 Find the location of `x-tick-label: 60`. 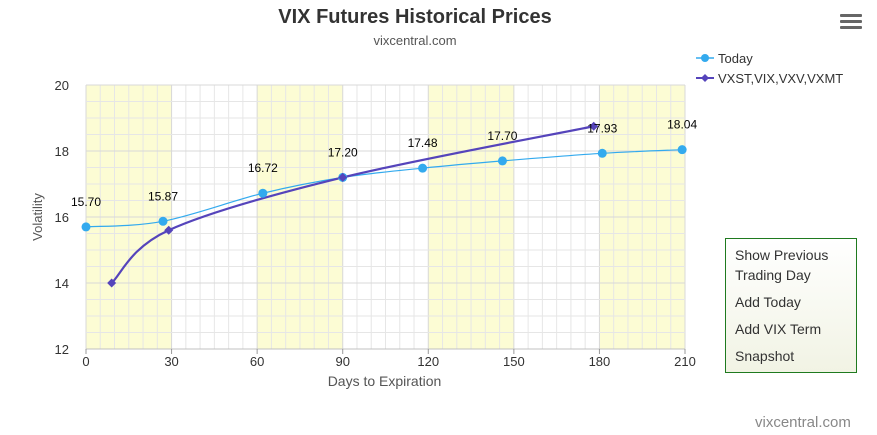

x-tick-label: 60 is located at coordinates (257, 361).